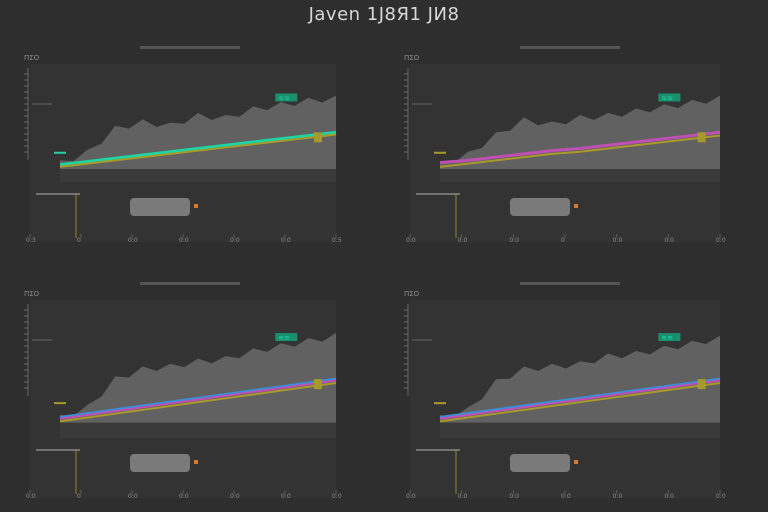 This screenshot has height=512, width=768. What do you see at coordinates (31, 240) in the screenshot?
I see `x-tick-label: 0:3` at bounding box center [31, 240].